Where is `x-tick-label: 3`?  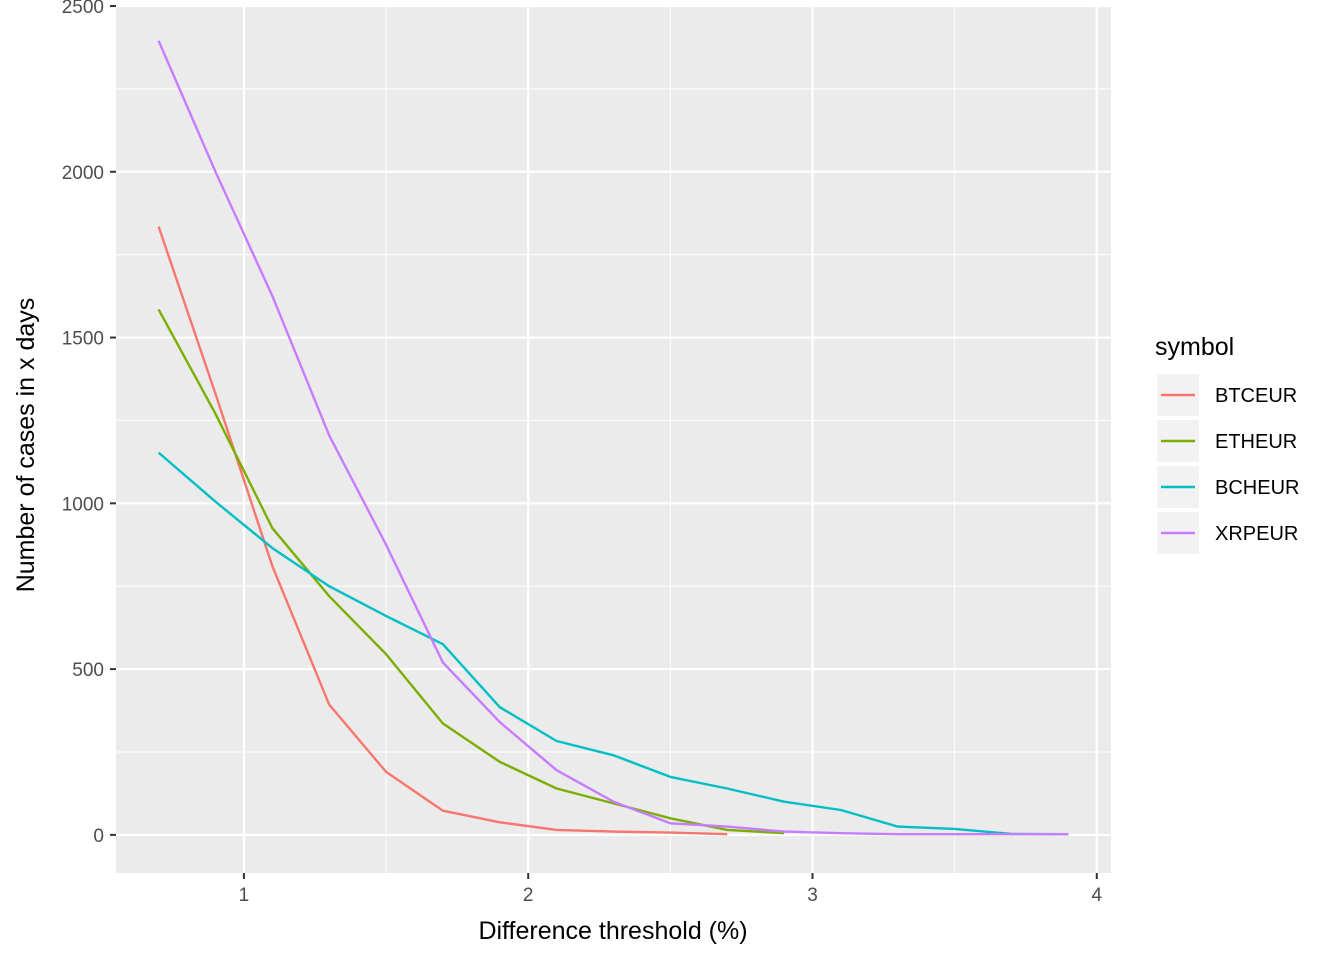 x-tick-label: 3 is located at coordinates (812, 895).